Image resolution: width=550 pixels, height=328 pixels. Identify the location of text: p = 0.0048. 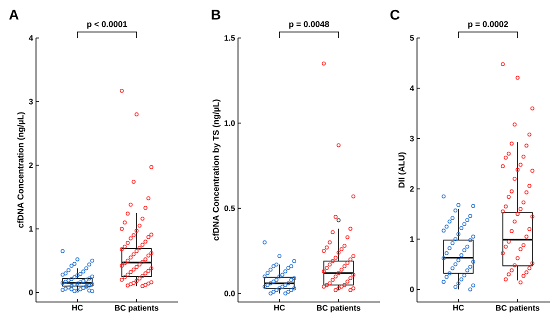
(309, 25).